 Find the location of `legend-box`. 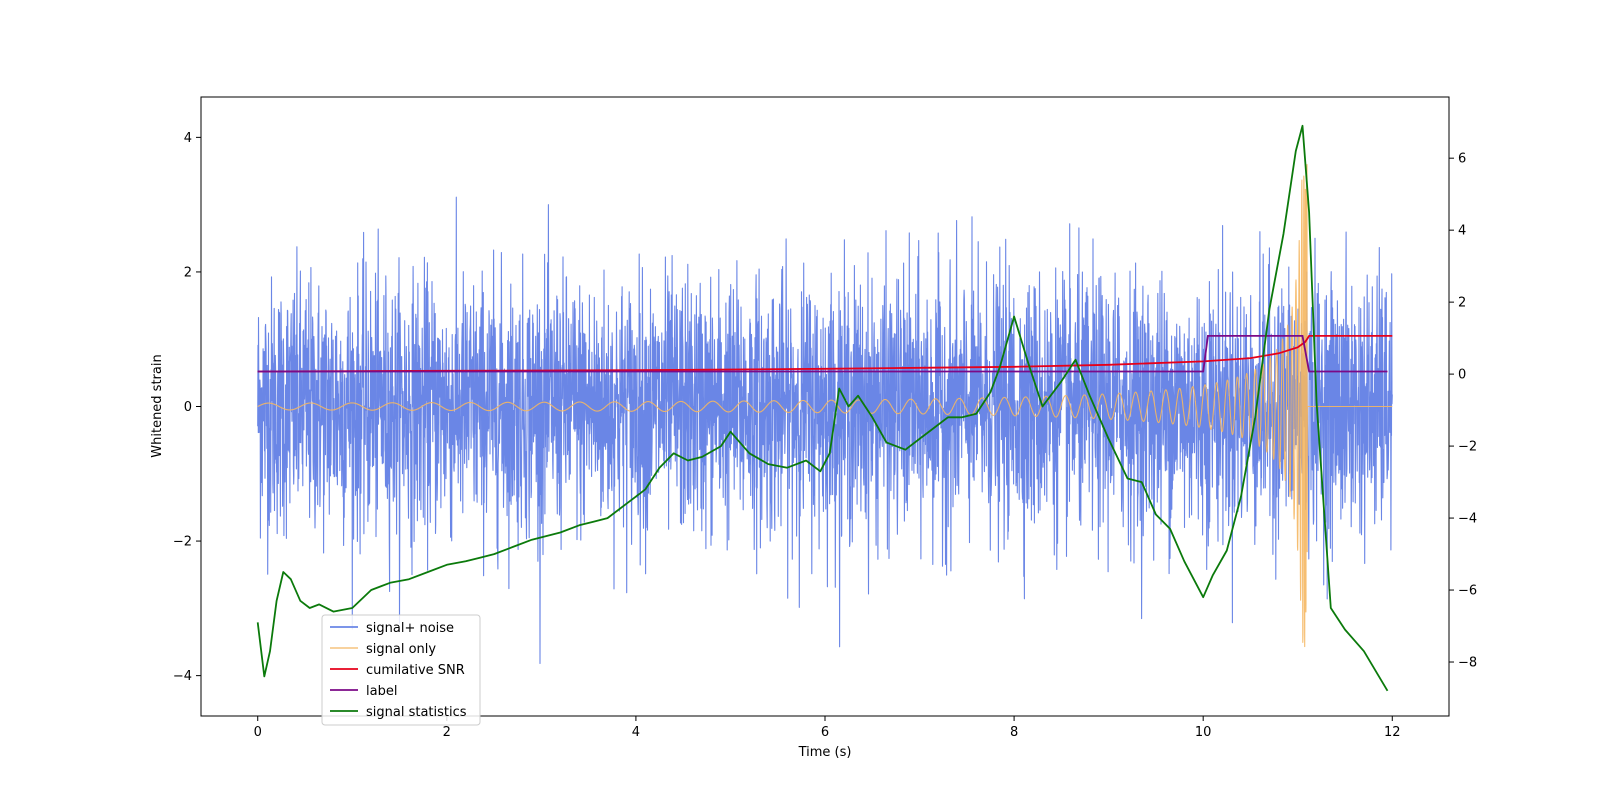

legend-box is located at coordinates (401, 670).